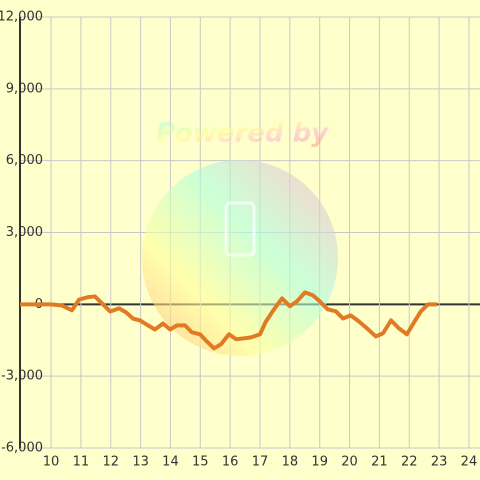 This screenshot has height=480, width=480. What do you see at coordinates (24, 232) in the screenshot?
I see `y-tick-label: 3,000` at bounding box center [24, 232].